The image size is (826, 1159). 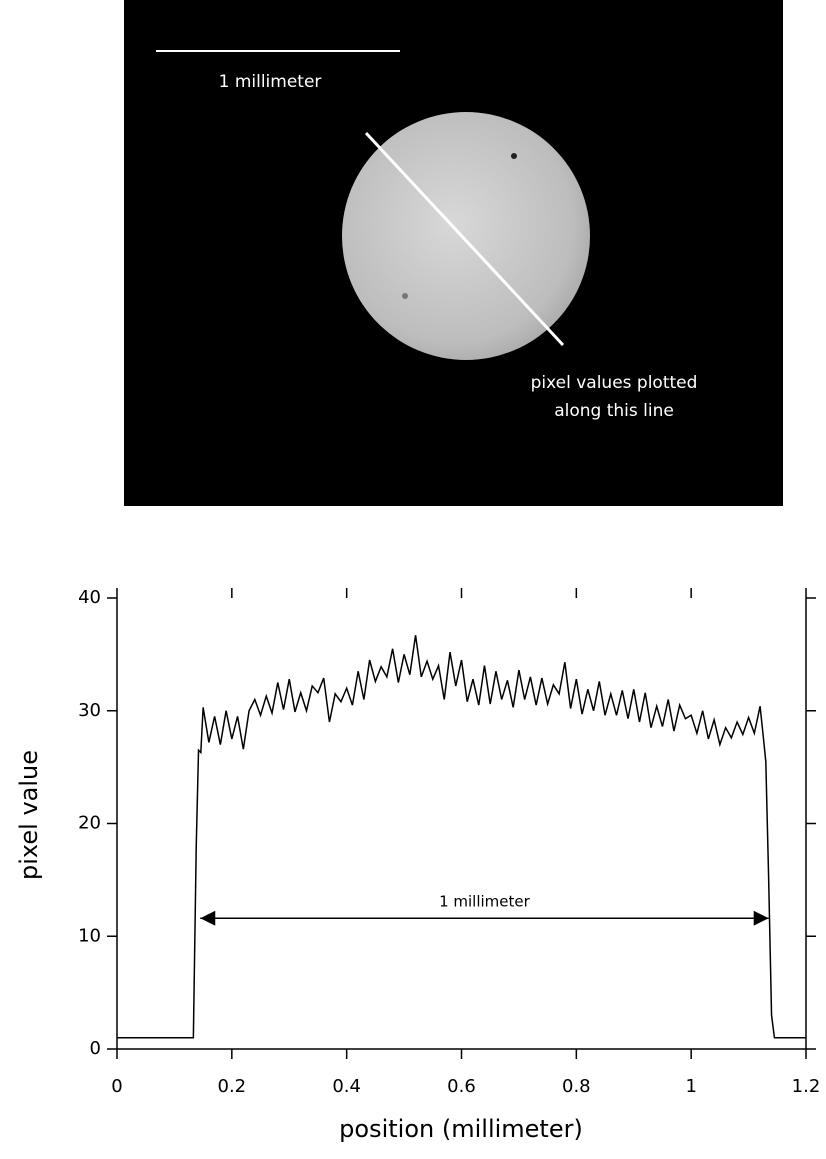 What do you see at coordinates (89, 597) in the screenshot?
I see `y-tick-label: 40` at bounding box center [89, 597].